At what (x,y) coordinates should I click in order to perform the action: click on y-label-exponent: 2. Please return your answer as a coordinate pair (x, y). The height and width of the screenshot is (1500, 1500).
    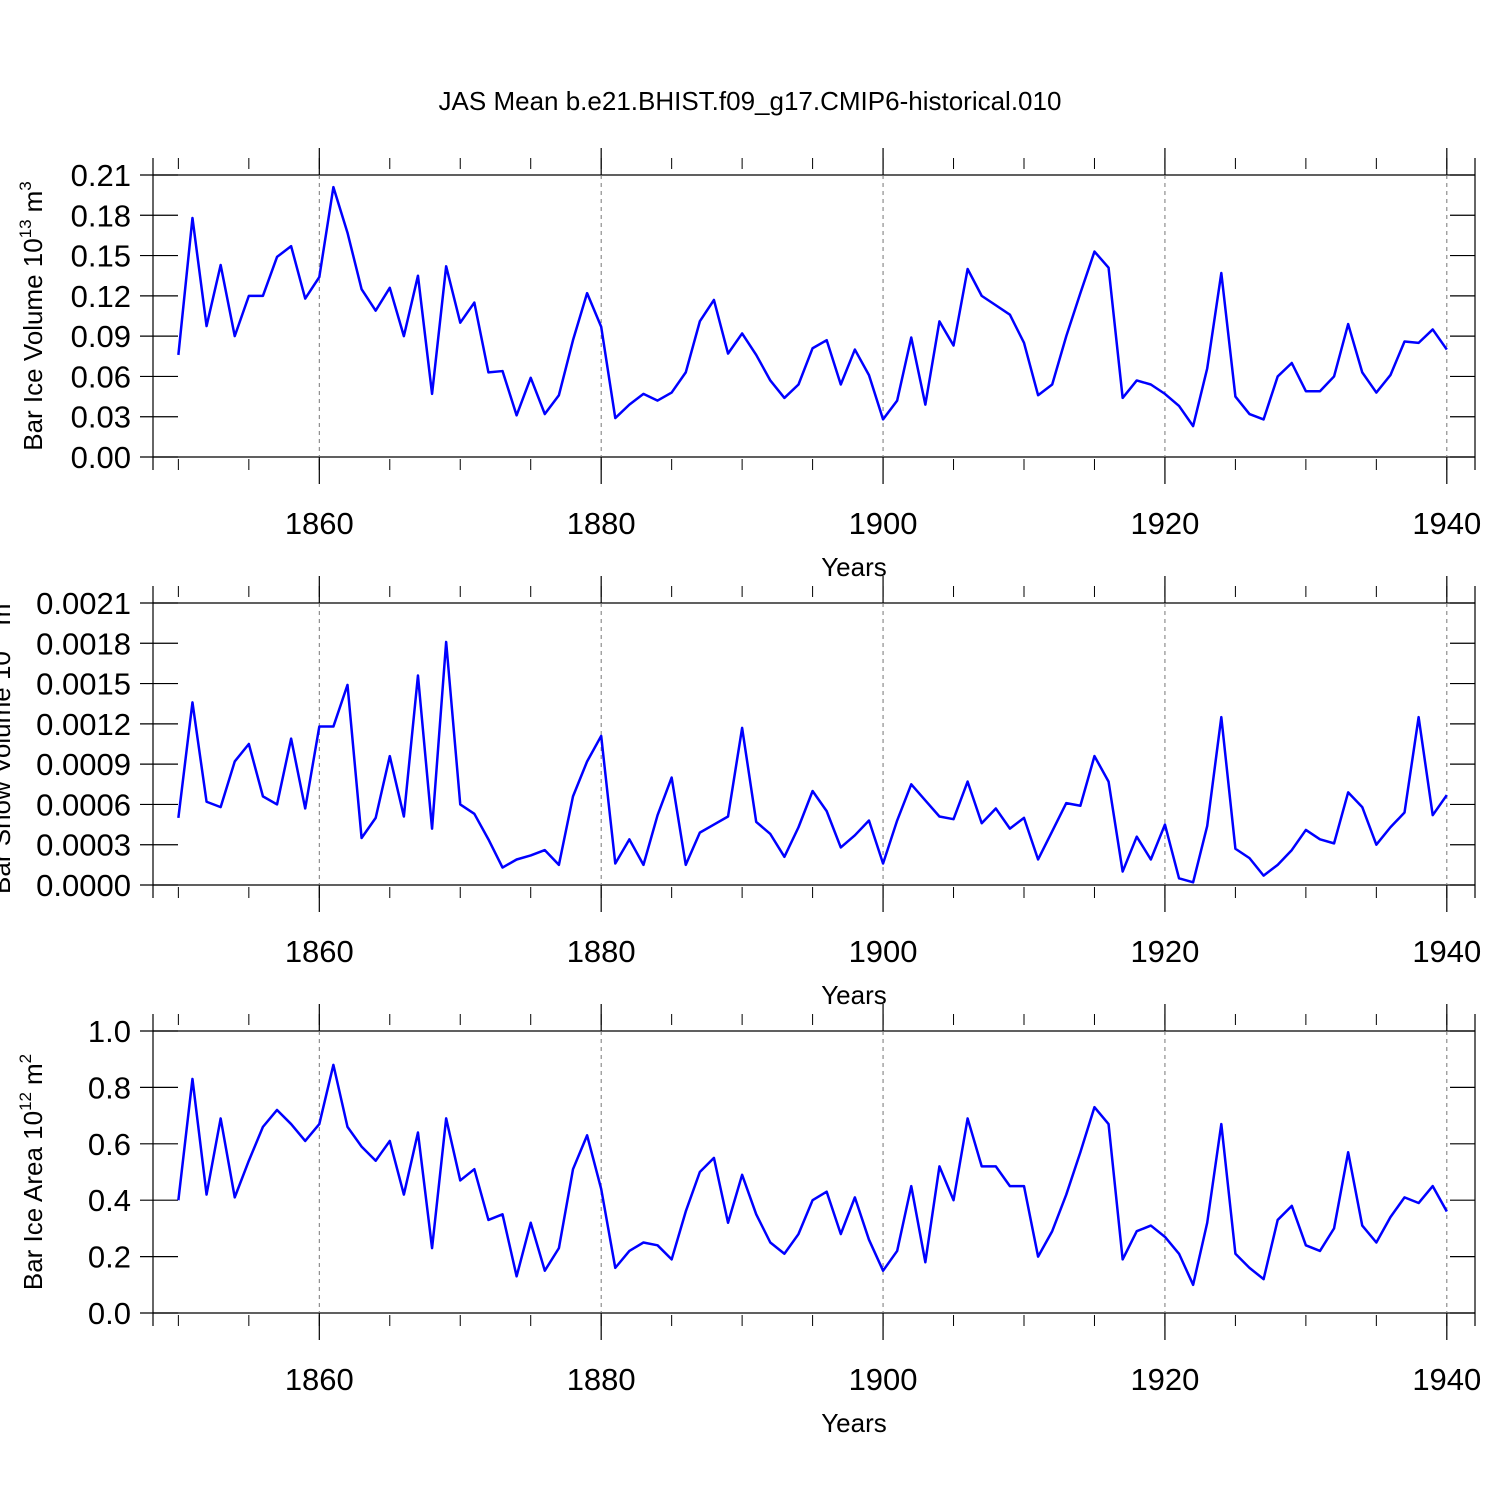
    Looking at the image, I should click on (25, 1058).